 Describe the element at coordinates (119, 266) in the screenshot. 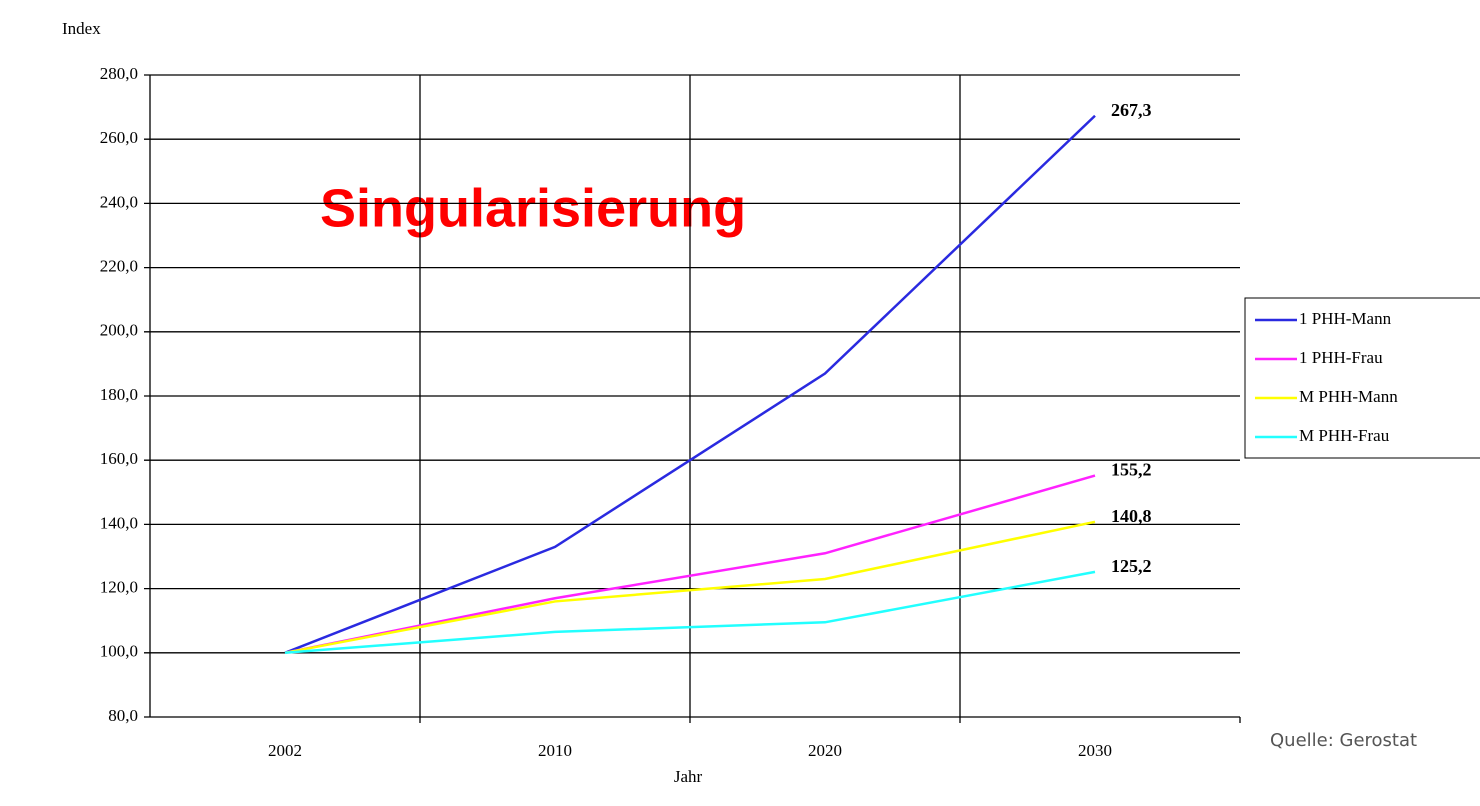

I see `y-tick-label: 220,0` at that location.